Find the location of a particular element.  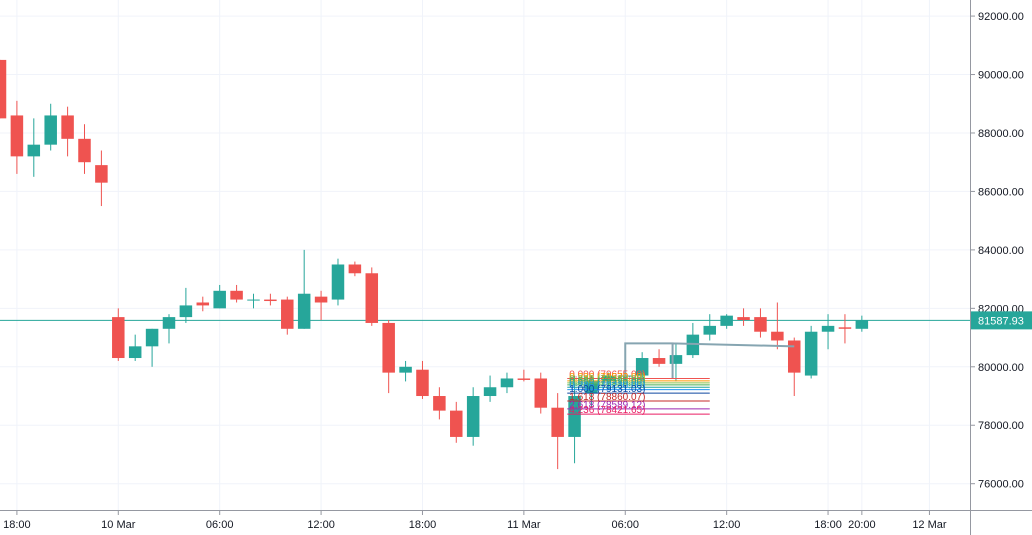

last-price-tag: 81587.93 is located at coordinates (1001, 320).